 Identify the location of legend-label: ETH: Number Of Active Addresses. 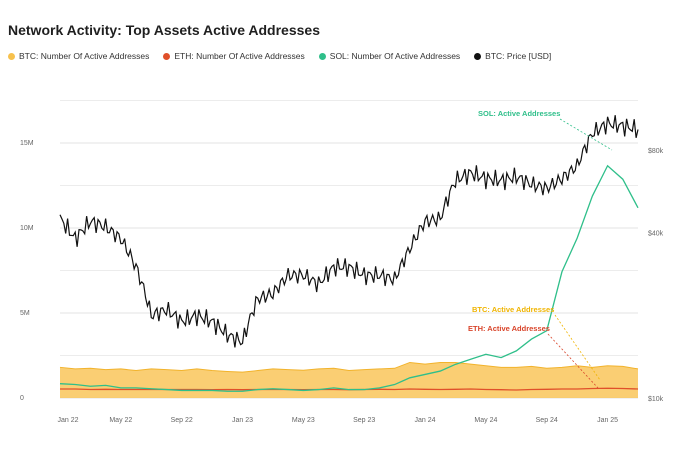
(239, 56).